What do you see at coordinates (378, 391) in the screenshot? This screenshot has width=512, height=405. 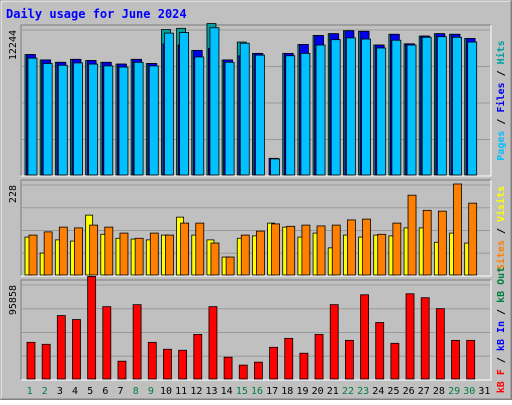 I see `day-label: 24` at bounding box center [378, 391].